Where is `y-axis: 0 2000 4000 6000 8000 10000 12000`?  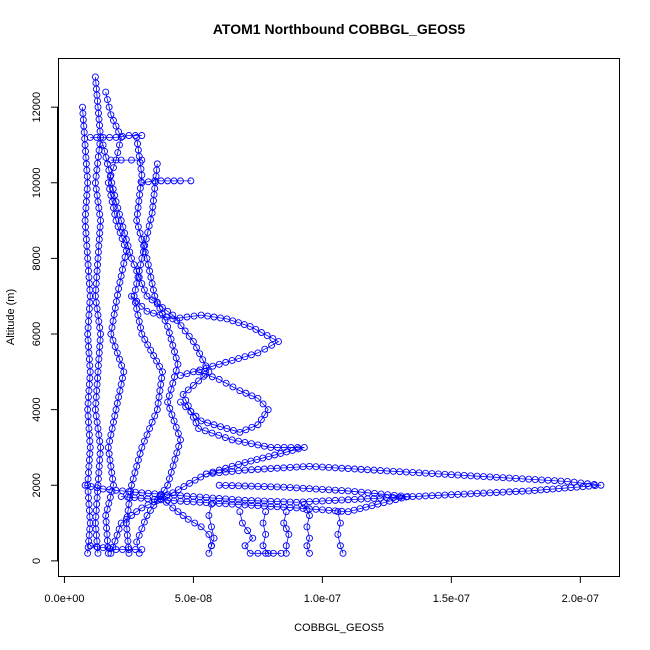 y-axis: 0 2000 4000 6000 8000 10000 12000 is located at coordinates (44, 328).